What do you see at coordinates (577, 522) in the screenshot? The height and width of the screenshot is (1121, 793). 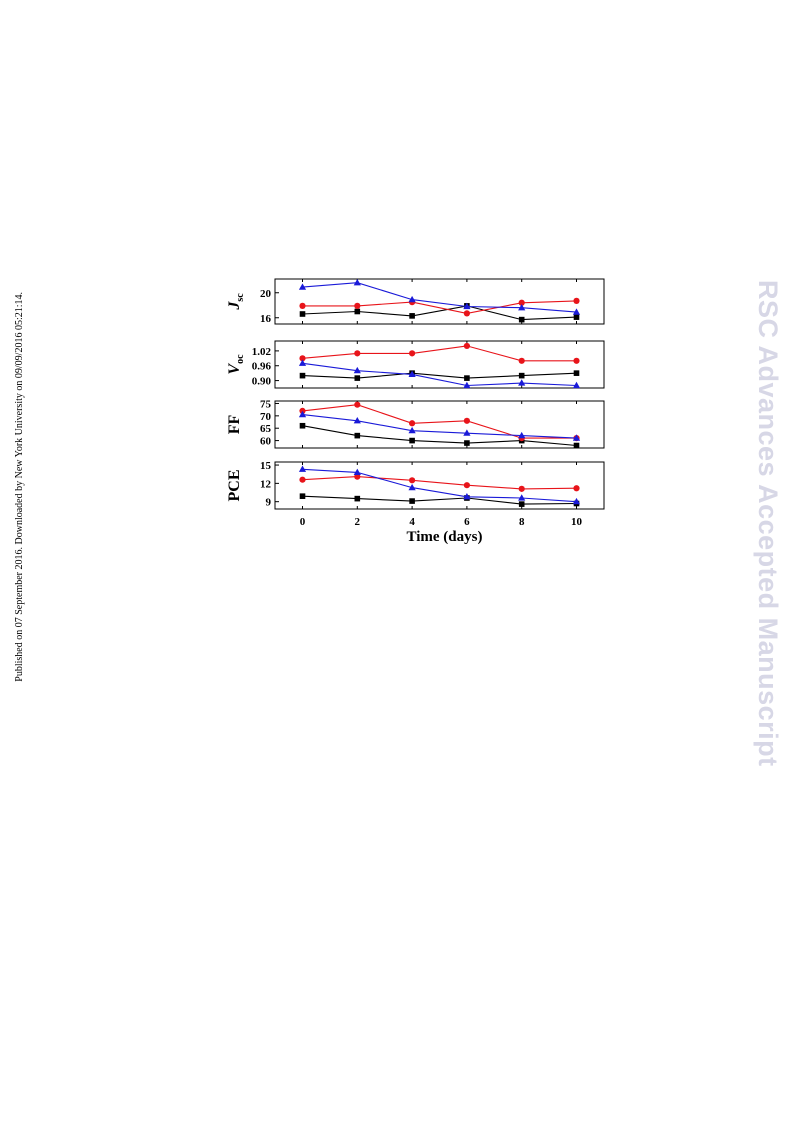 I see `x-tick-label: 10` at bounding box center [577, 522].